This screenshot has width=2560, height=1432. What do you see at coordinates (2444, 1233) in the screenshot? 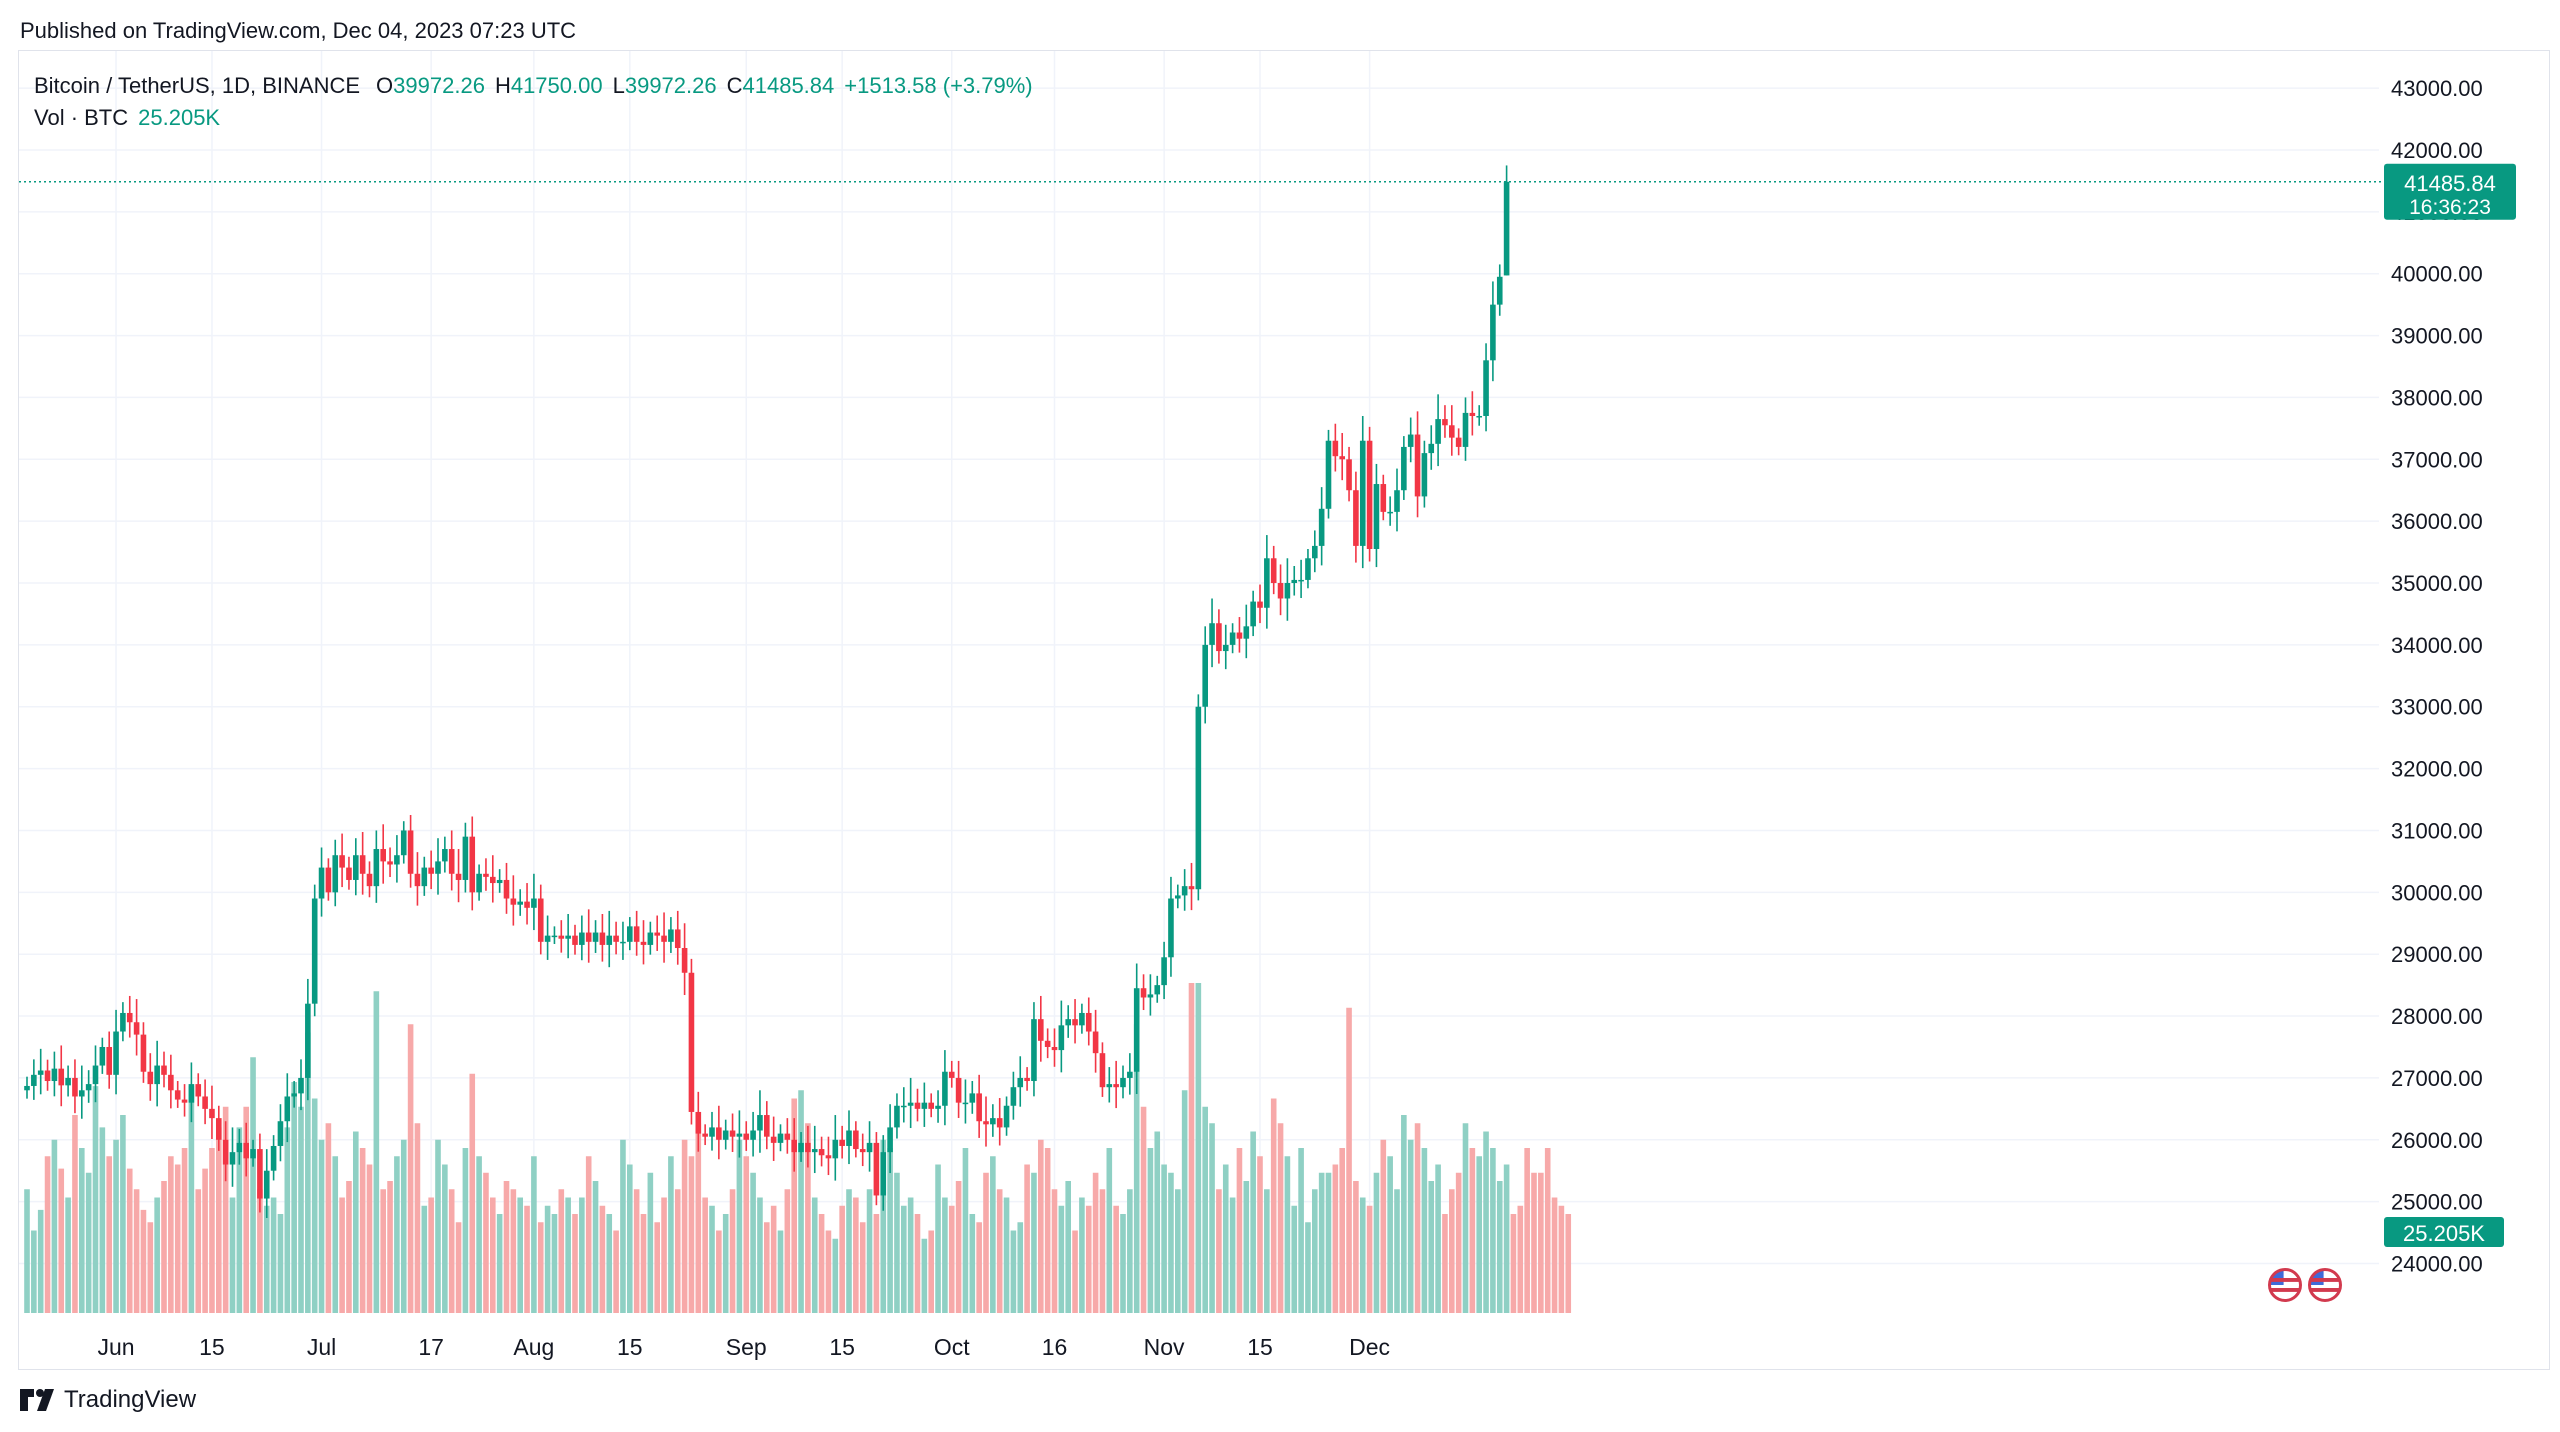
I see `volume-tag-label: 25.205K` at bounding box center [2444, 1233].